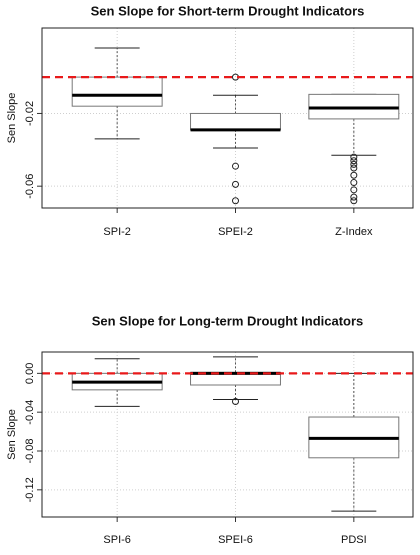  I want to click on x-tick-label: SPEI-6, so click(235, 540).